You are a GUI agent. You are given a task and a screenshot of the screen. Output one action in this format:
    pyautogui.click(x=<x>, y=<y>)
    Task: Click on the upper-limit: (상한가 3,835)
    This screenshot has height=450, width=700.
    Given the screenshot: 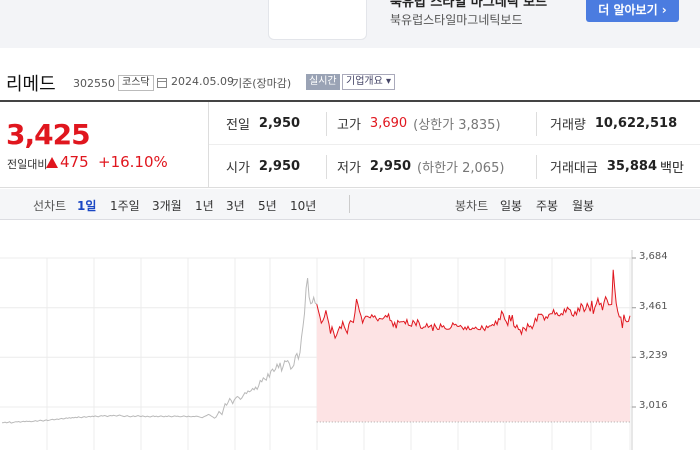 What is the action you would take?
    pyautogui.click(x=457, y=125)
    